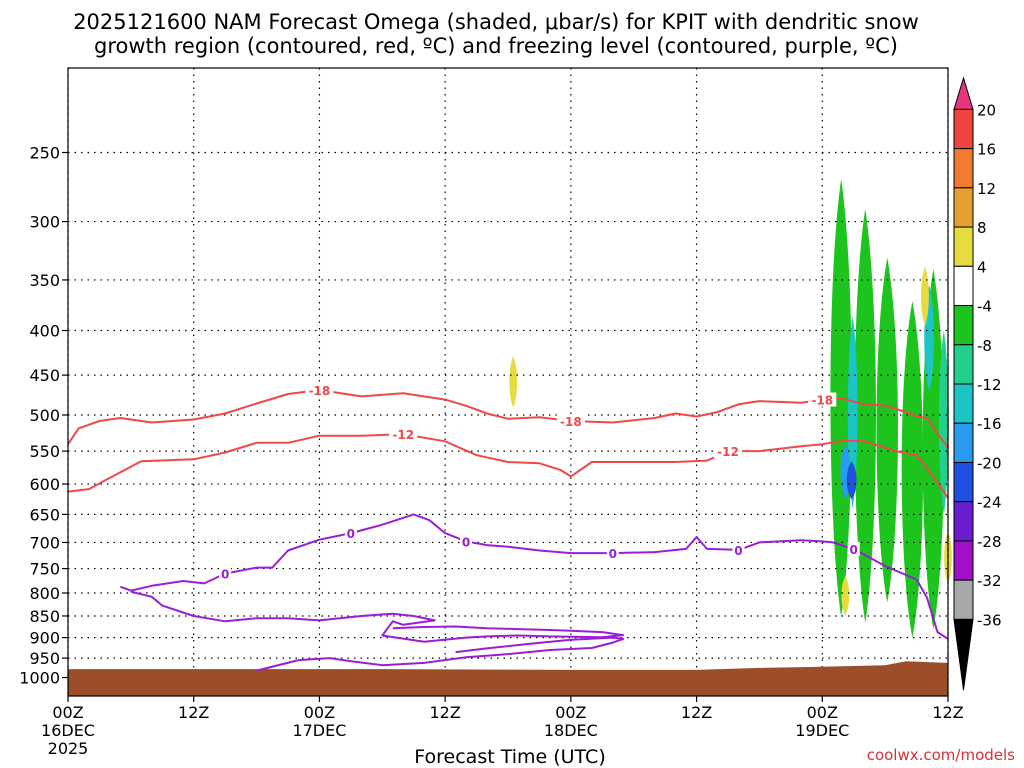  Describe the element at coordinates (986, 150) in the screenshot. I see `colorbar-tick-label: 16` at that location.